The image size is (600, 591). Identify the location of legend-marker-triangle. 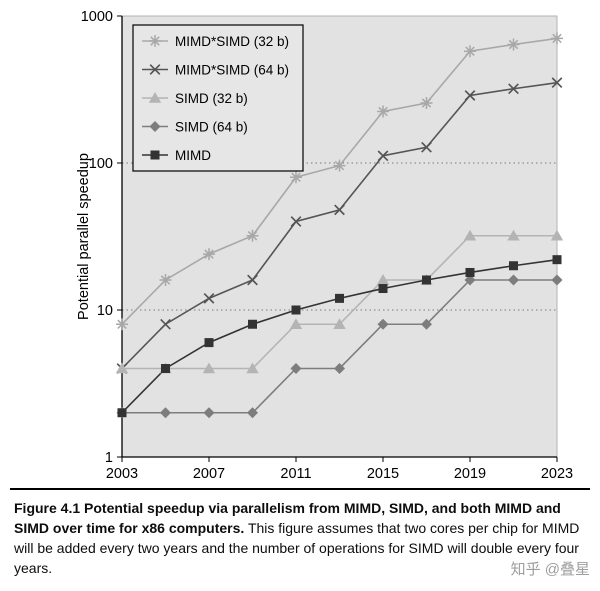
(155, 97).